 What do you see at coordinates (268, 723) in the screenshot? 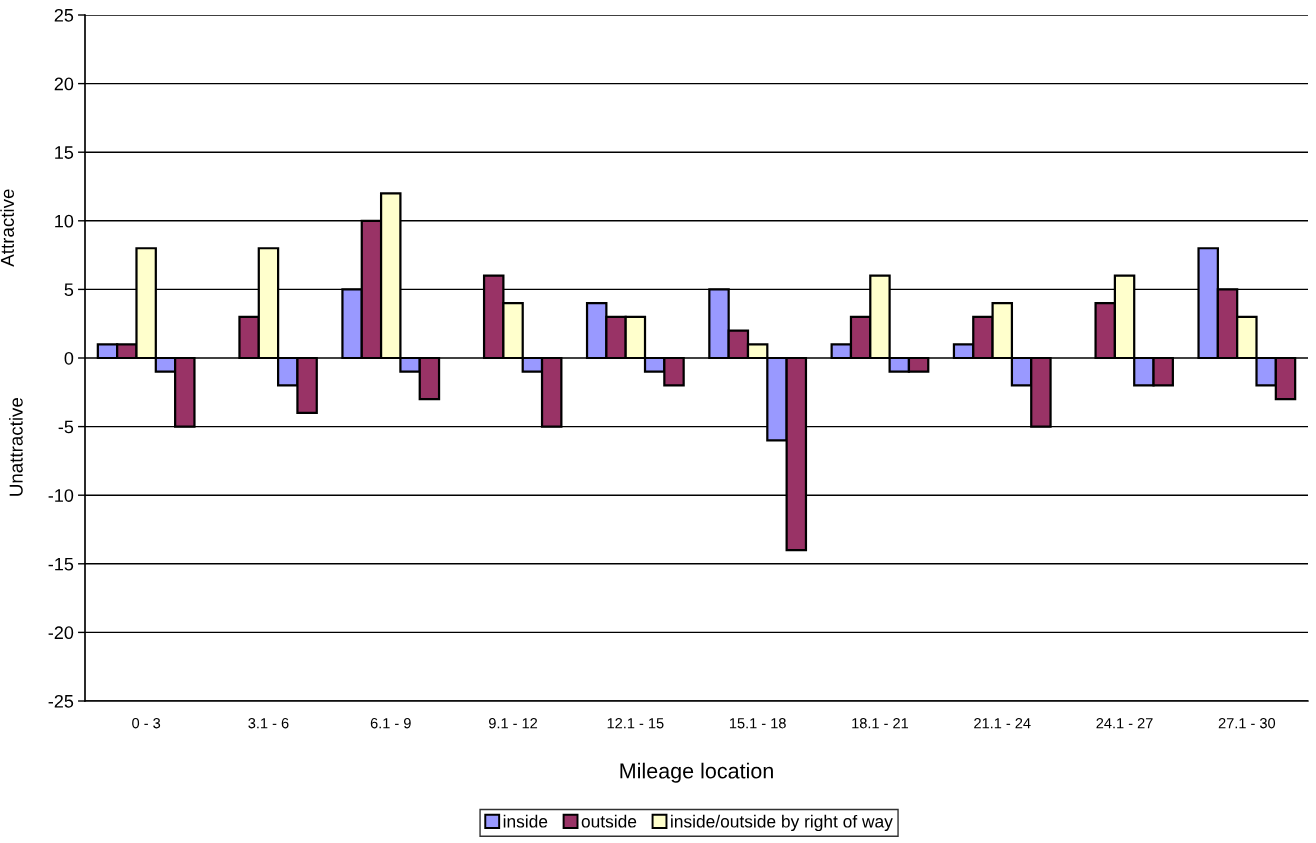
I see `x-tick-label: 3.1 - 6` at bounding box center [268, 723].